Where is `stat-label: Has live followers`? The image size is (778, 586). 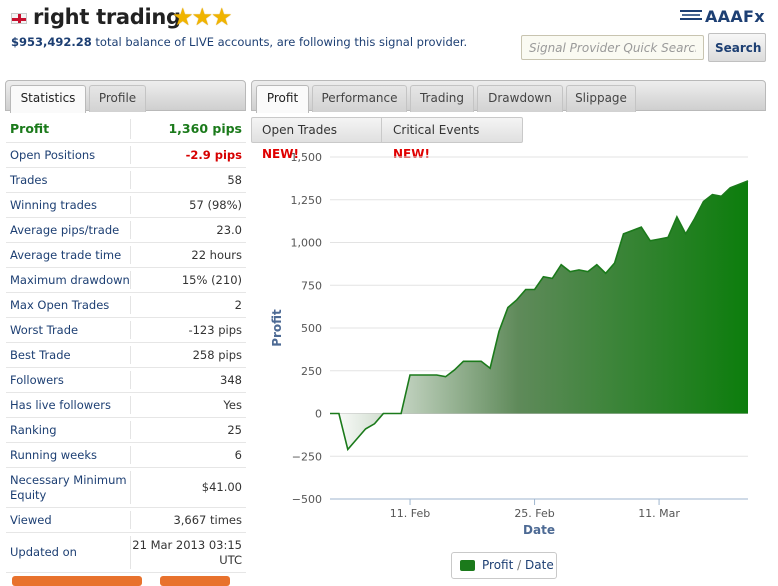 stat-label: Has live followers is located at coordinates (60, 405).